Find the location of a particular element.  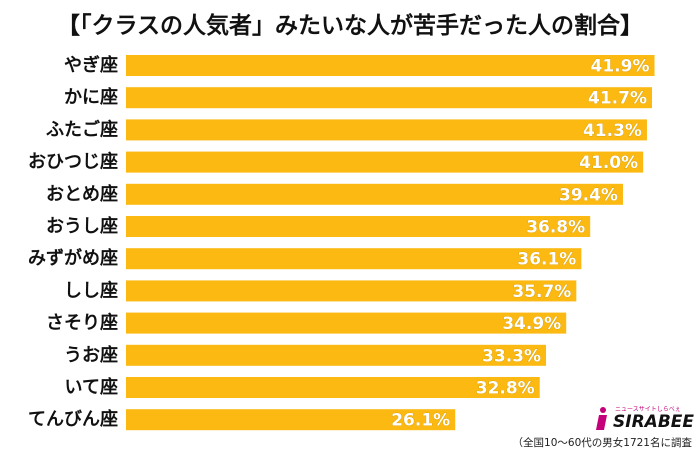

value-label: 39.4% is located at coordinates (588, 195).